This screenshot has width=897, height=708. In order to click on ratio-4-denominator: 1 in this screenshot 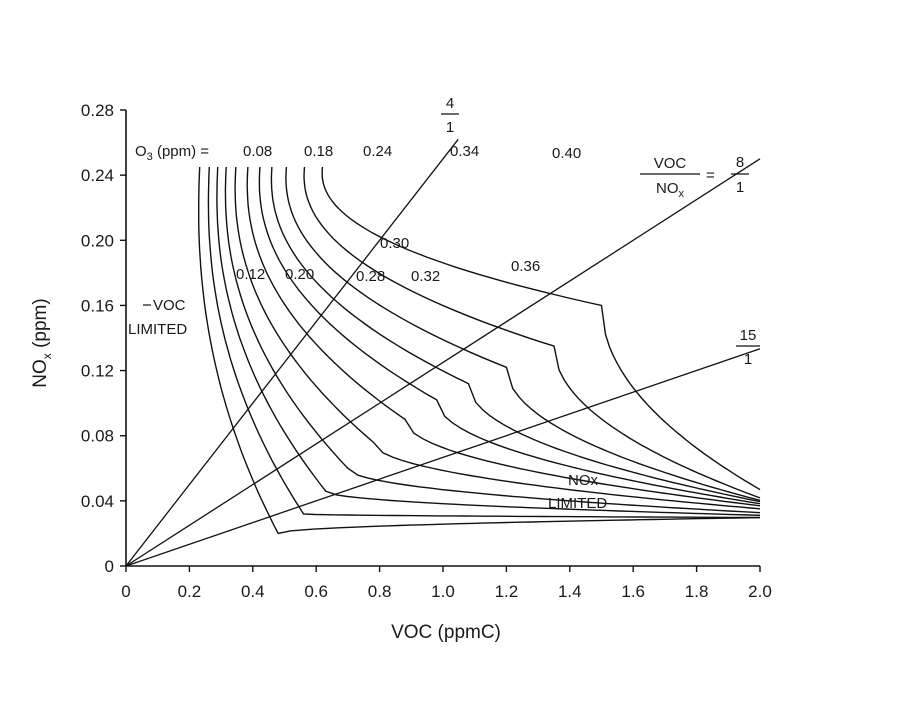, I will do `click(450, 127)`.